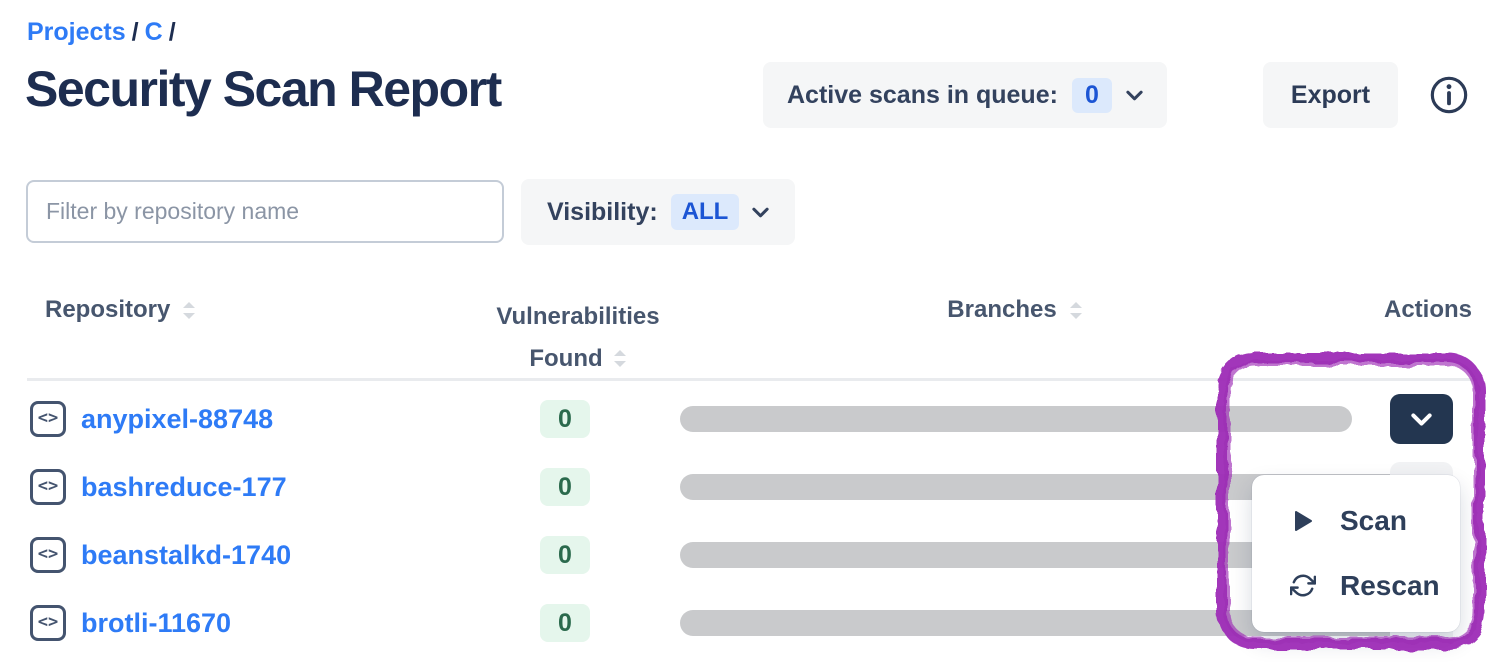  What do you see at coordinates (1421, 419) in the screenshot?
I see `row-actions-button` at bounding box center [1421, 419].